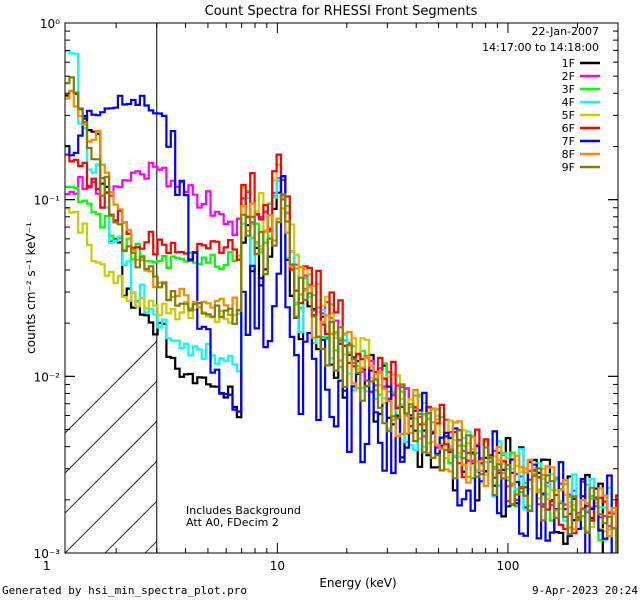 The image size is (640, 600). What do you see at coordinates (585, 590) in the screenshot?
I see `timestamp-footer: 9-Apr-2023 20:24` at bounding box center [585, 590].